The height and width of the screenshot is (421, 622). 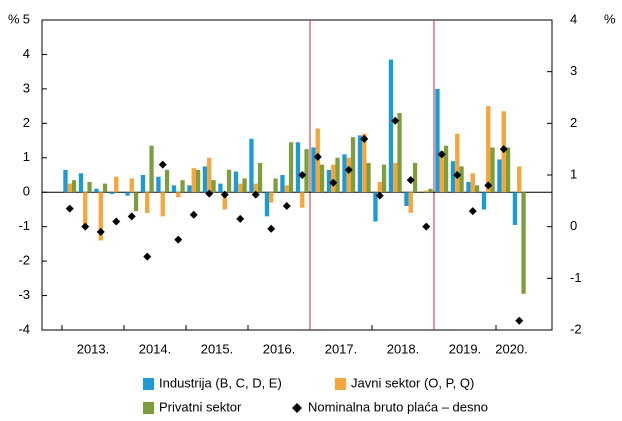 I want to click on y-axis-label: %, so click(x=14, y=18).